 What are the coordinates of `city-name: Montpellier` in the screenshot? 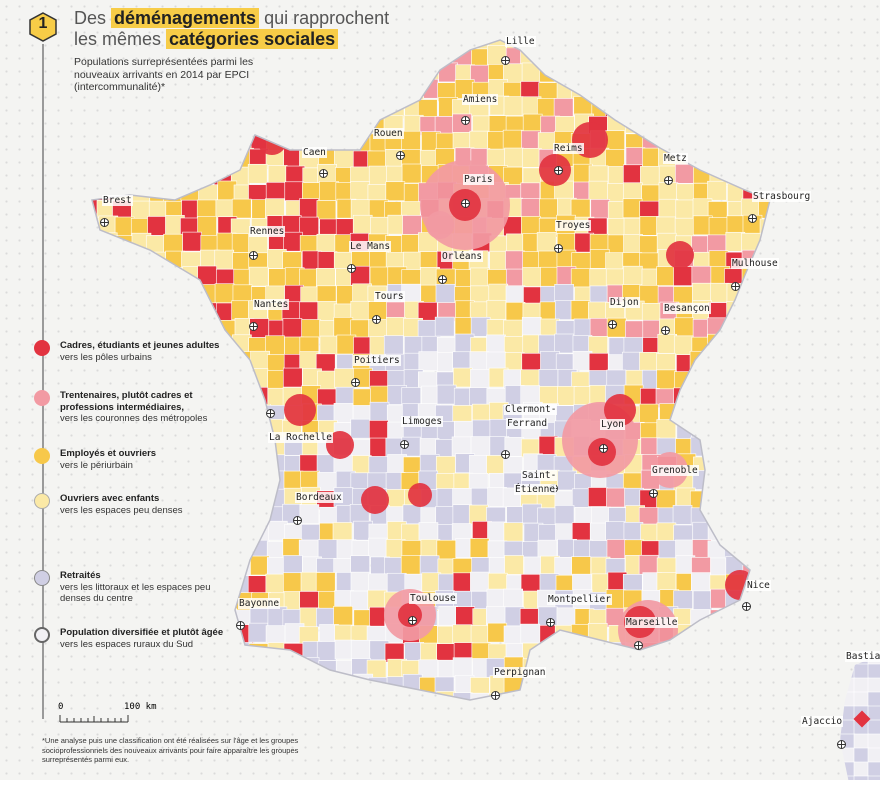 It's located at (579, 599).